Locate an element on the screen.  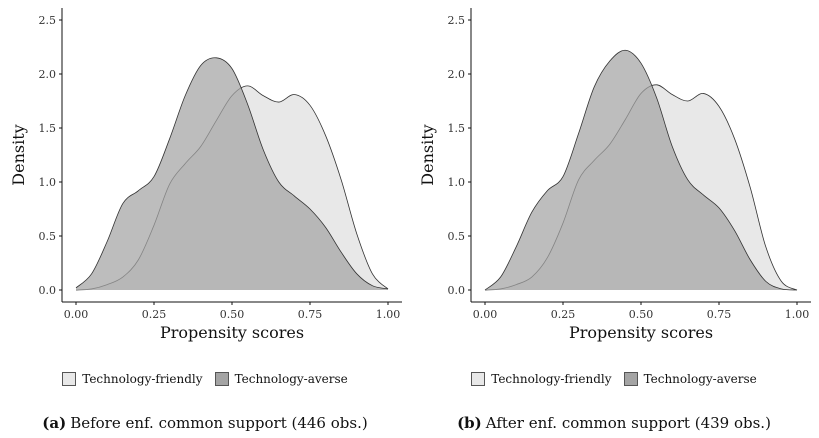
caption-text: Before enf. common support (446 obs.) is located at coordinates (219, 423).